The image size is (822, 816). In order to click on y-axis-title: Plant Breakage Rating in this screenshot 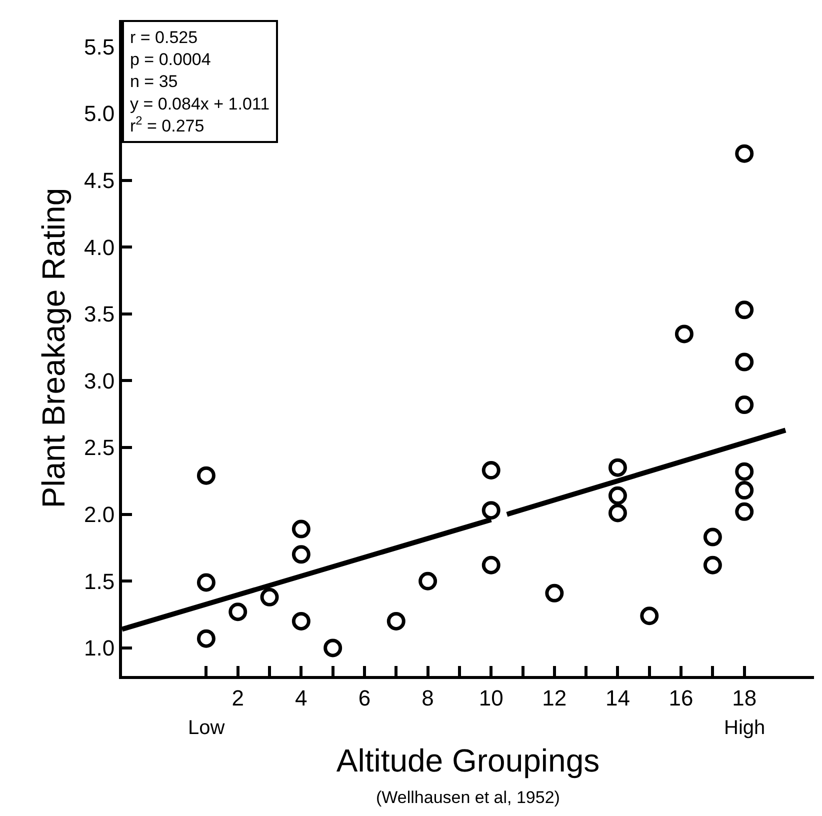, I will do `click(53, 348)`.